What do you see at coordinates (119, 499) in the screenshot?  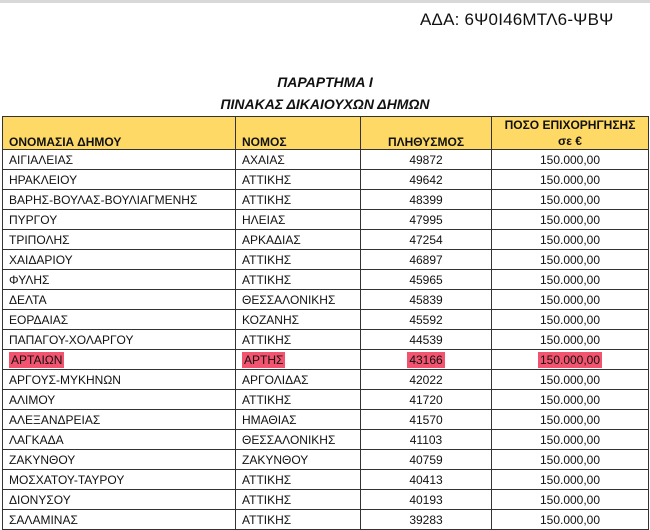 I see `cell-municipality: ΔΙΟΝΥΣΟΥ` at bounding box center [119, 499].